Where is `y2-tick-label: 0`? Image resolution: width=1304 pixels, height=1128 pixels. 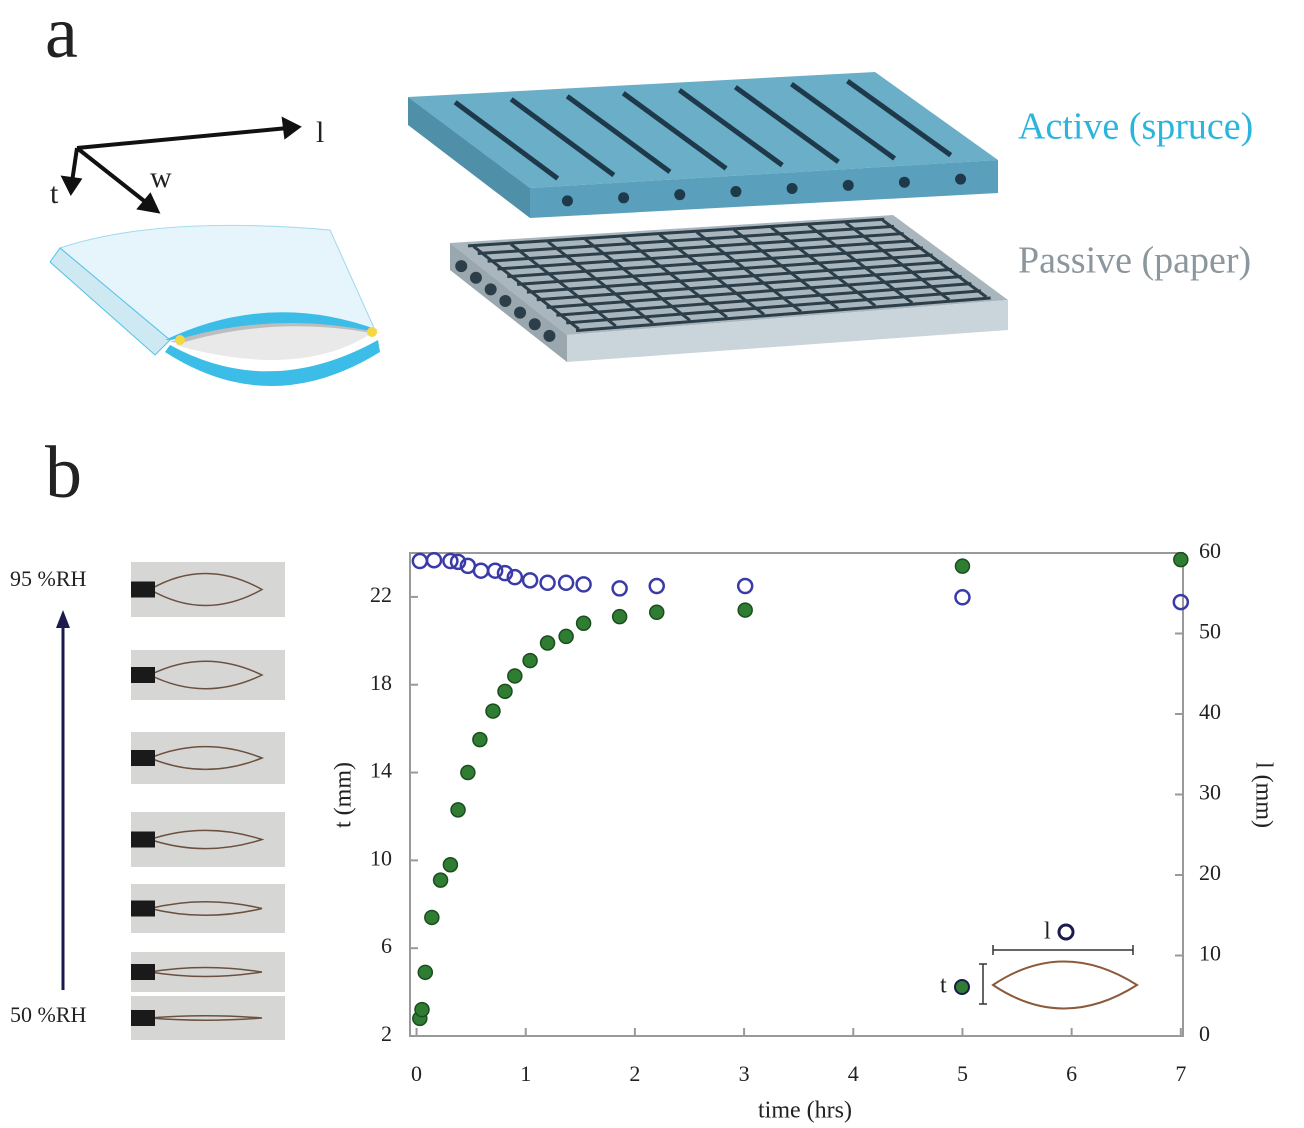
y2-tick-label: 0 is located at coordinates (1204, 1033).